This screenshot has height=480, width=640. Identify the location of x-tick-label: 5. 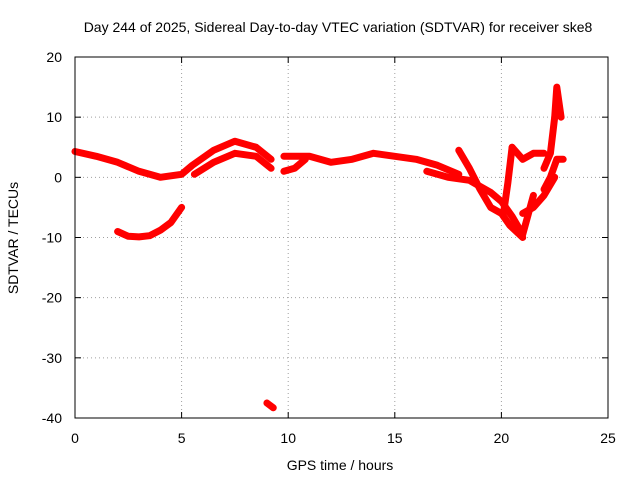
(182, 438).